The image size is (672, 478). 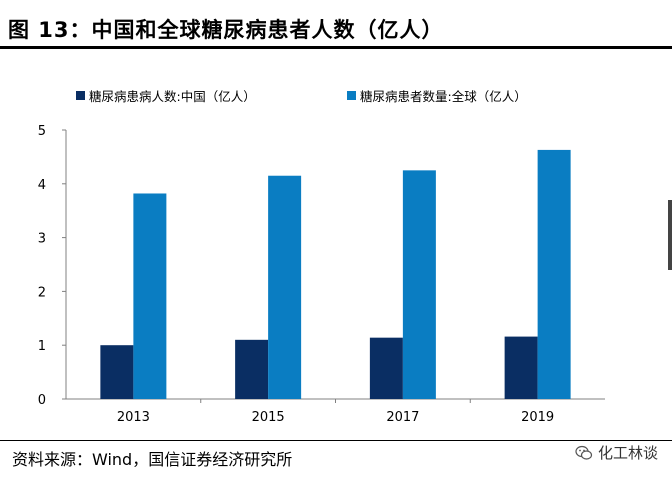 I want to click on footer-divider, so click(x=336, y=440).